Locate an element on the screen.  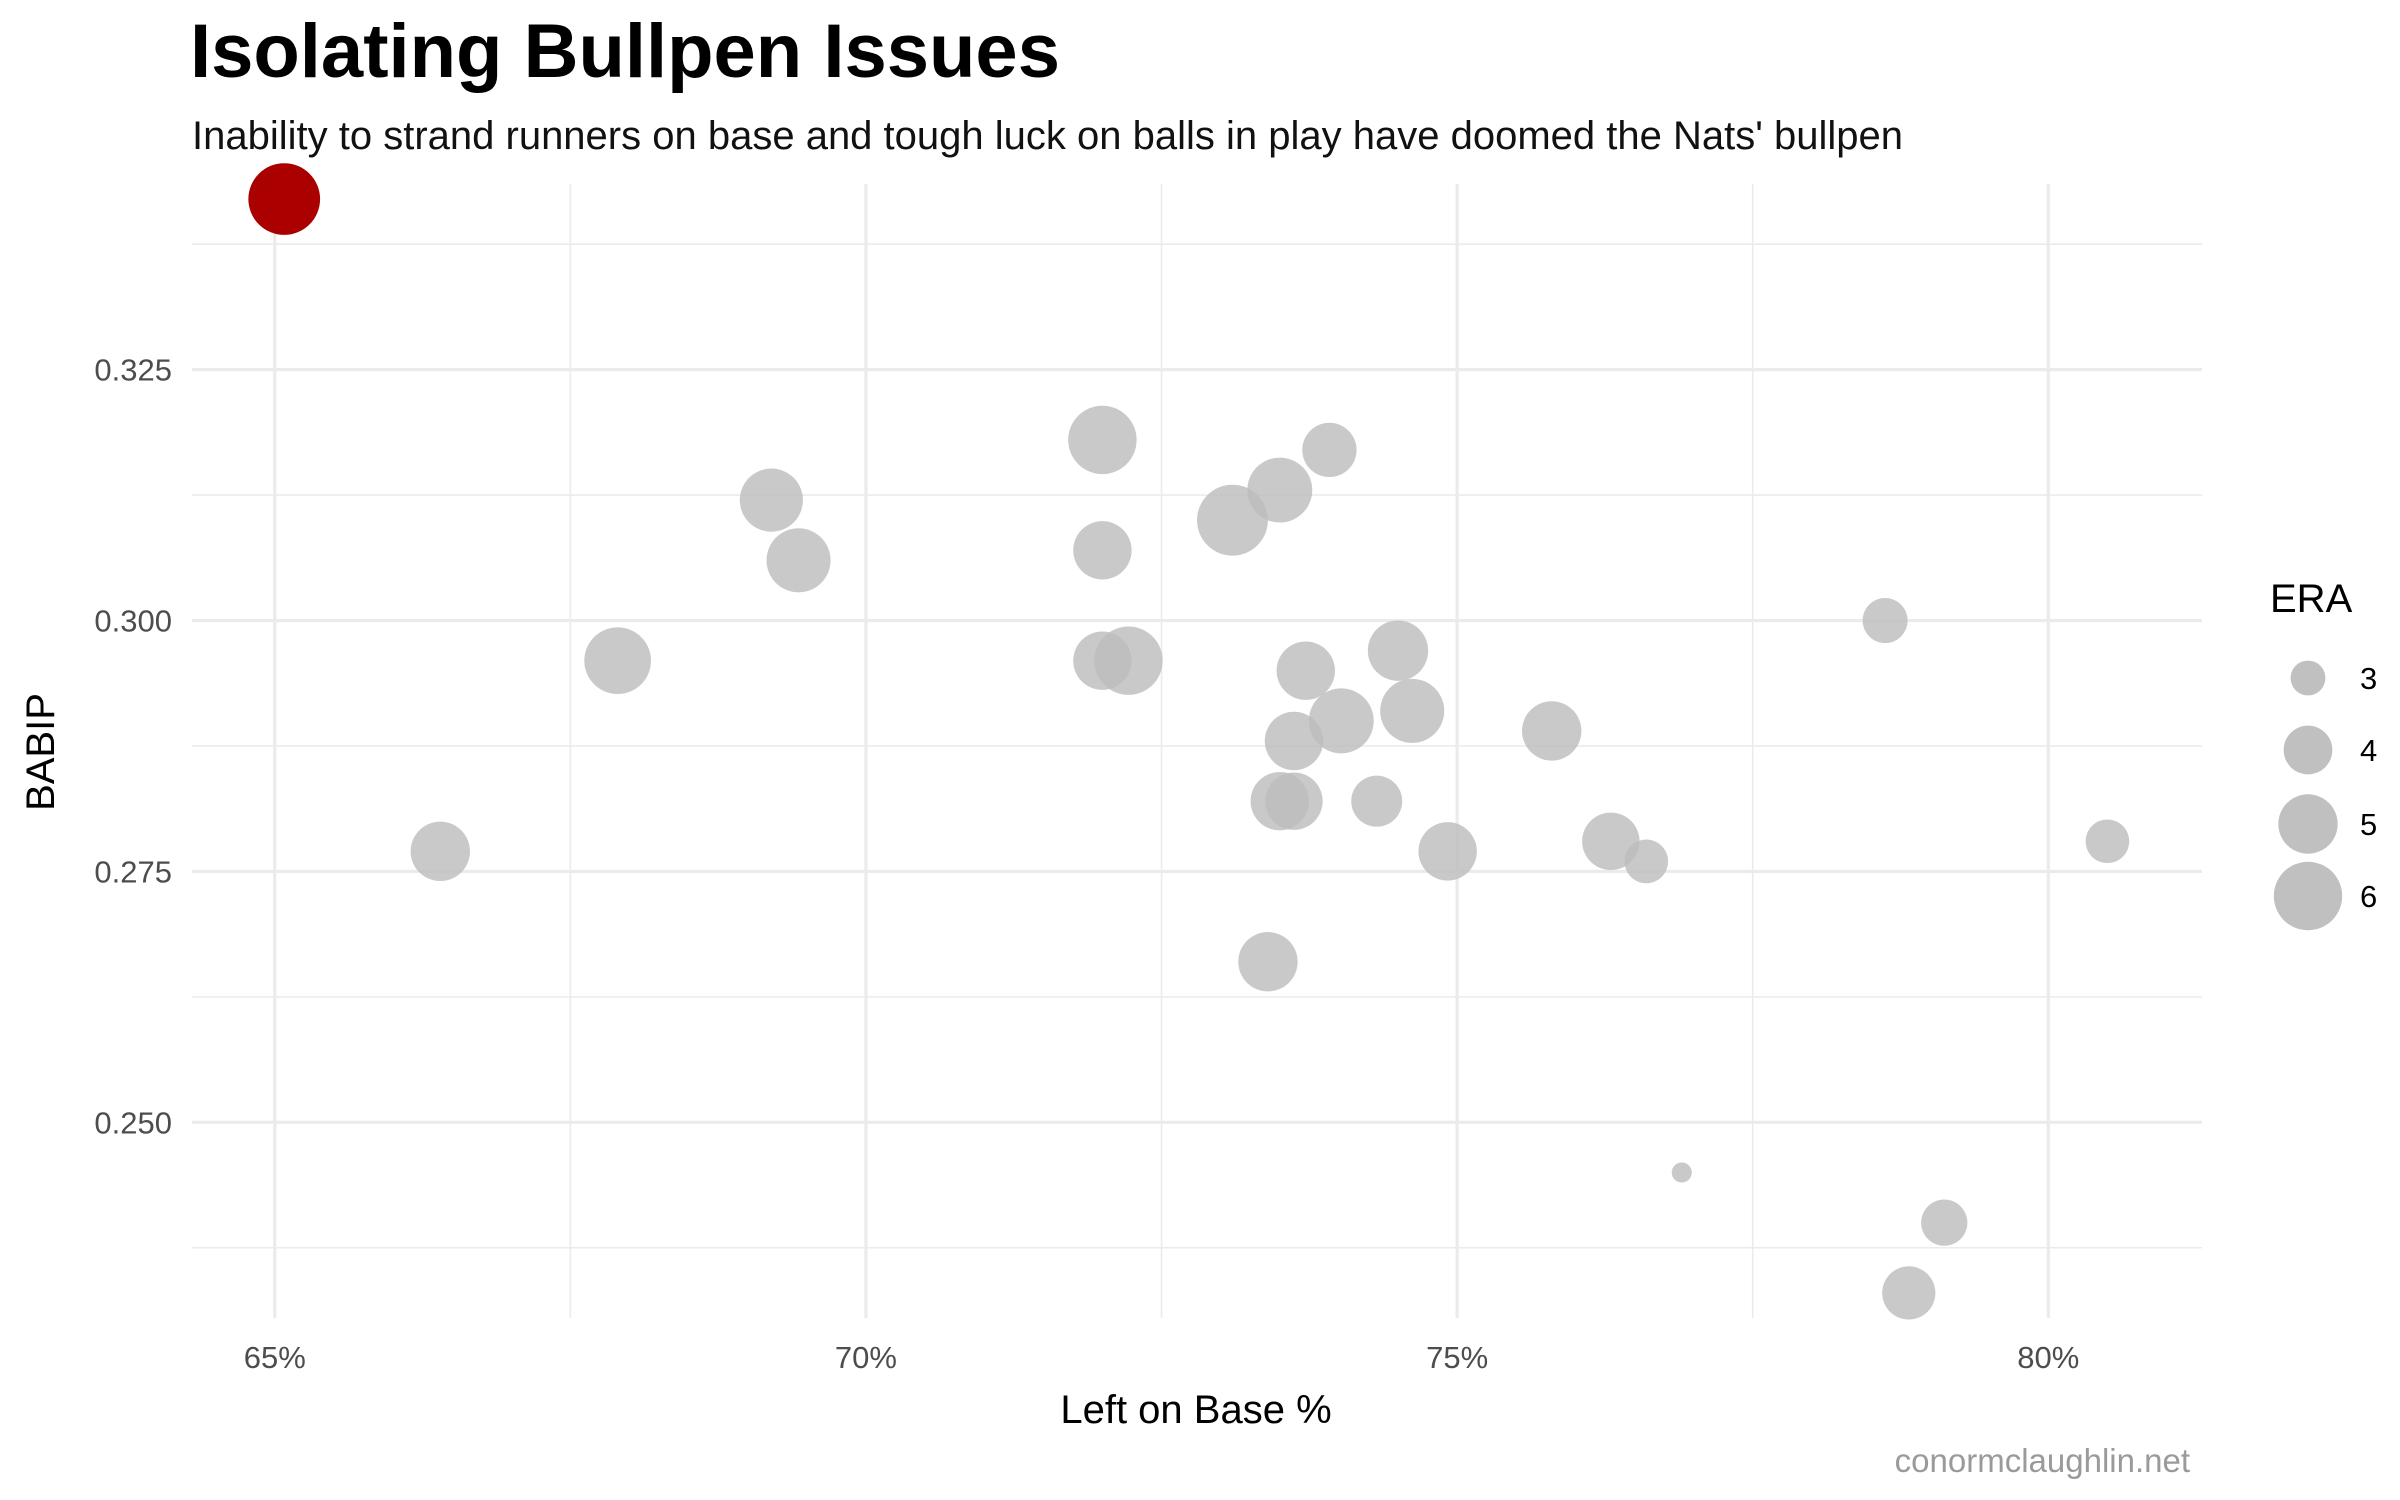
legend-key-label: 3 is located at coordinates (2368, 678).